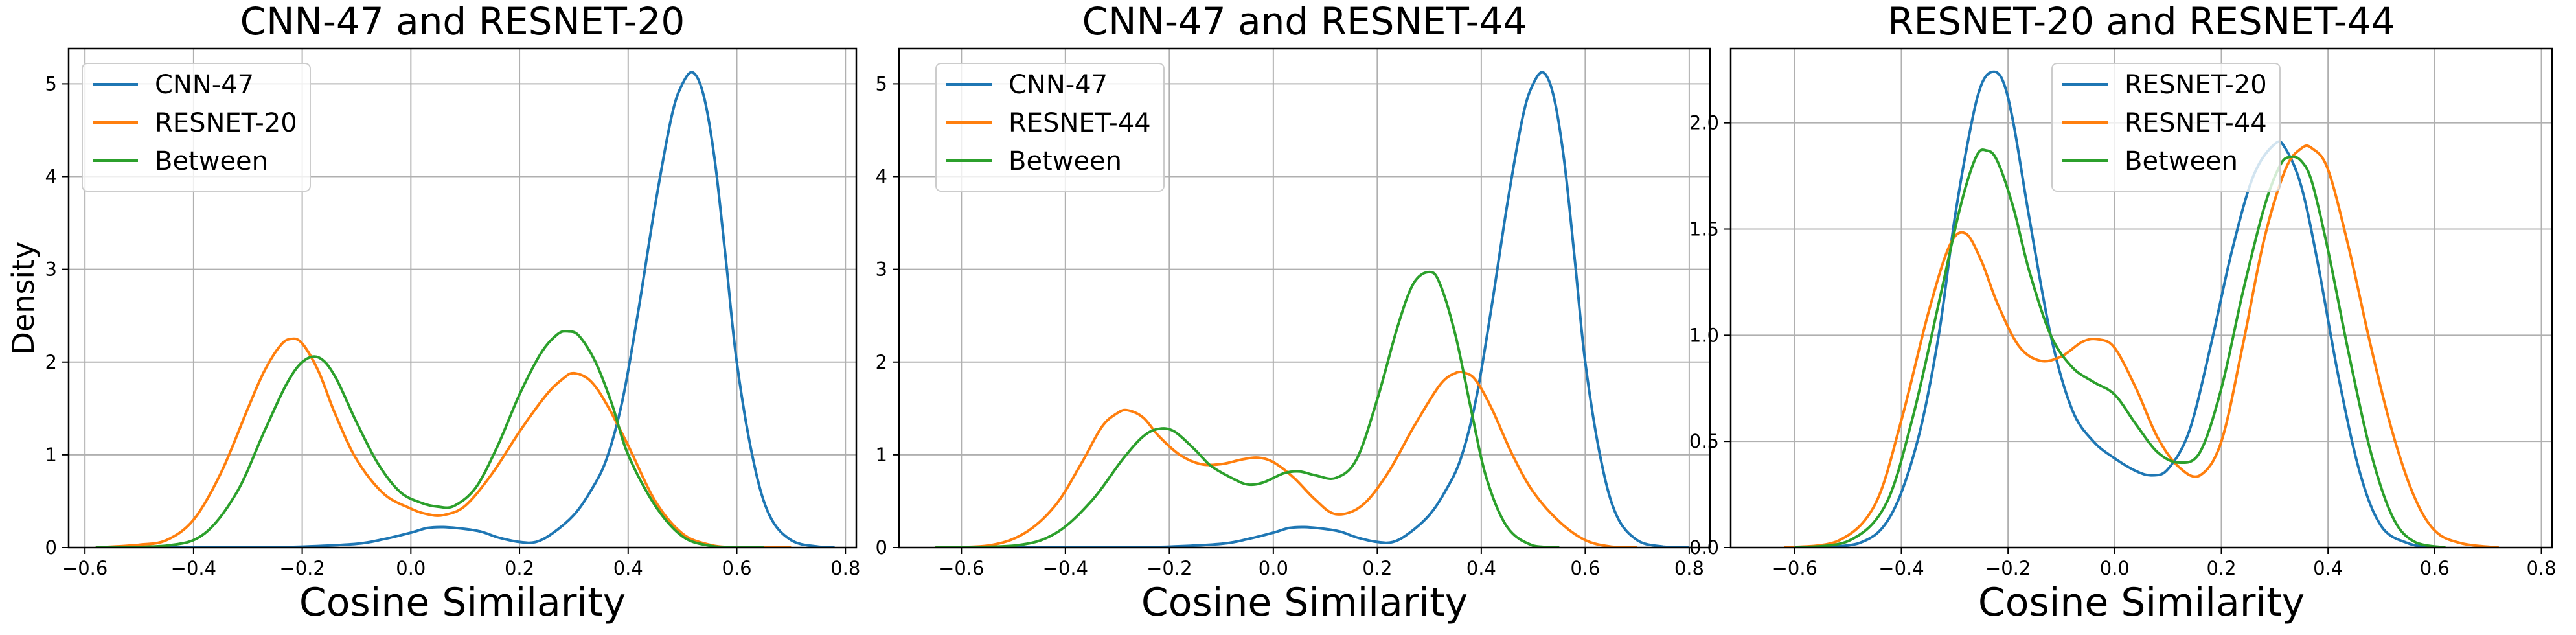  Describe the element at coordinates (1704, 335) in the screenshot. I see `y-tick-label: 1.0` at that location.